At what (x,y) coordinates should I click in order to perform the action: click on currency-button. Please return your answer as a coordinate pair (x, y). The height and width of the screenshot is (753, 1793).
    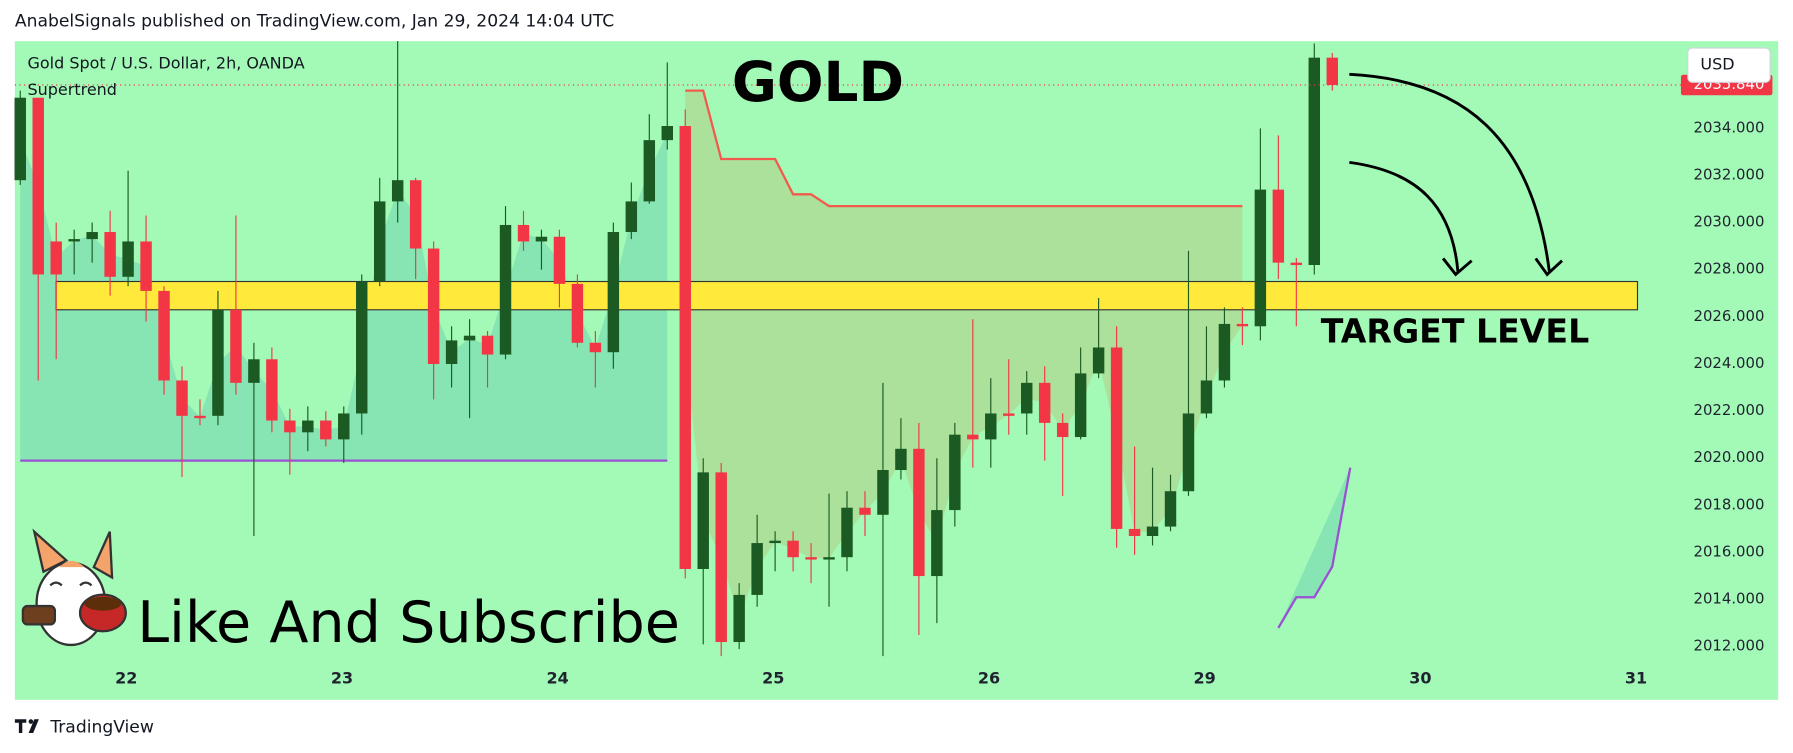
    Looking at the image, I should click on (1729, 65).